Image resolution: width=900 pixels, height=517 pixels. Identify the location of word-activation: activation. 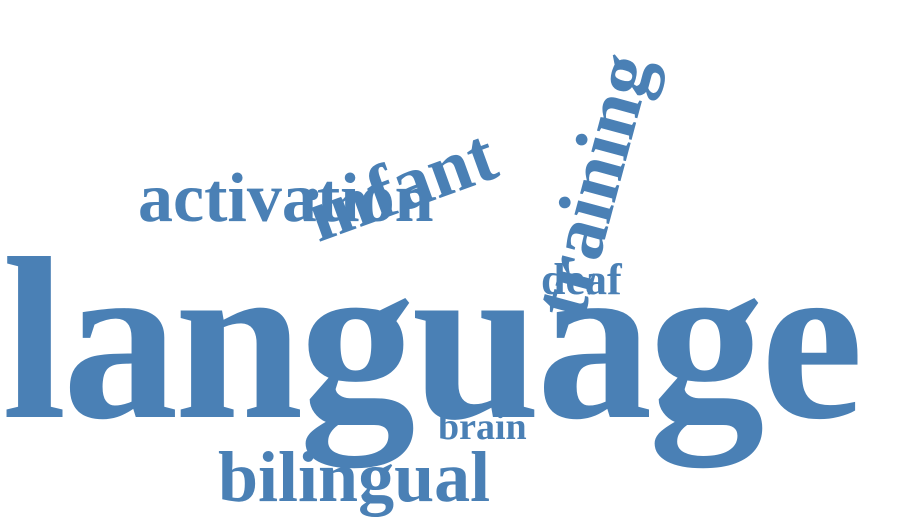
(286, 198).